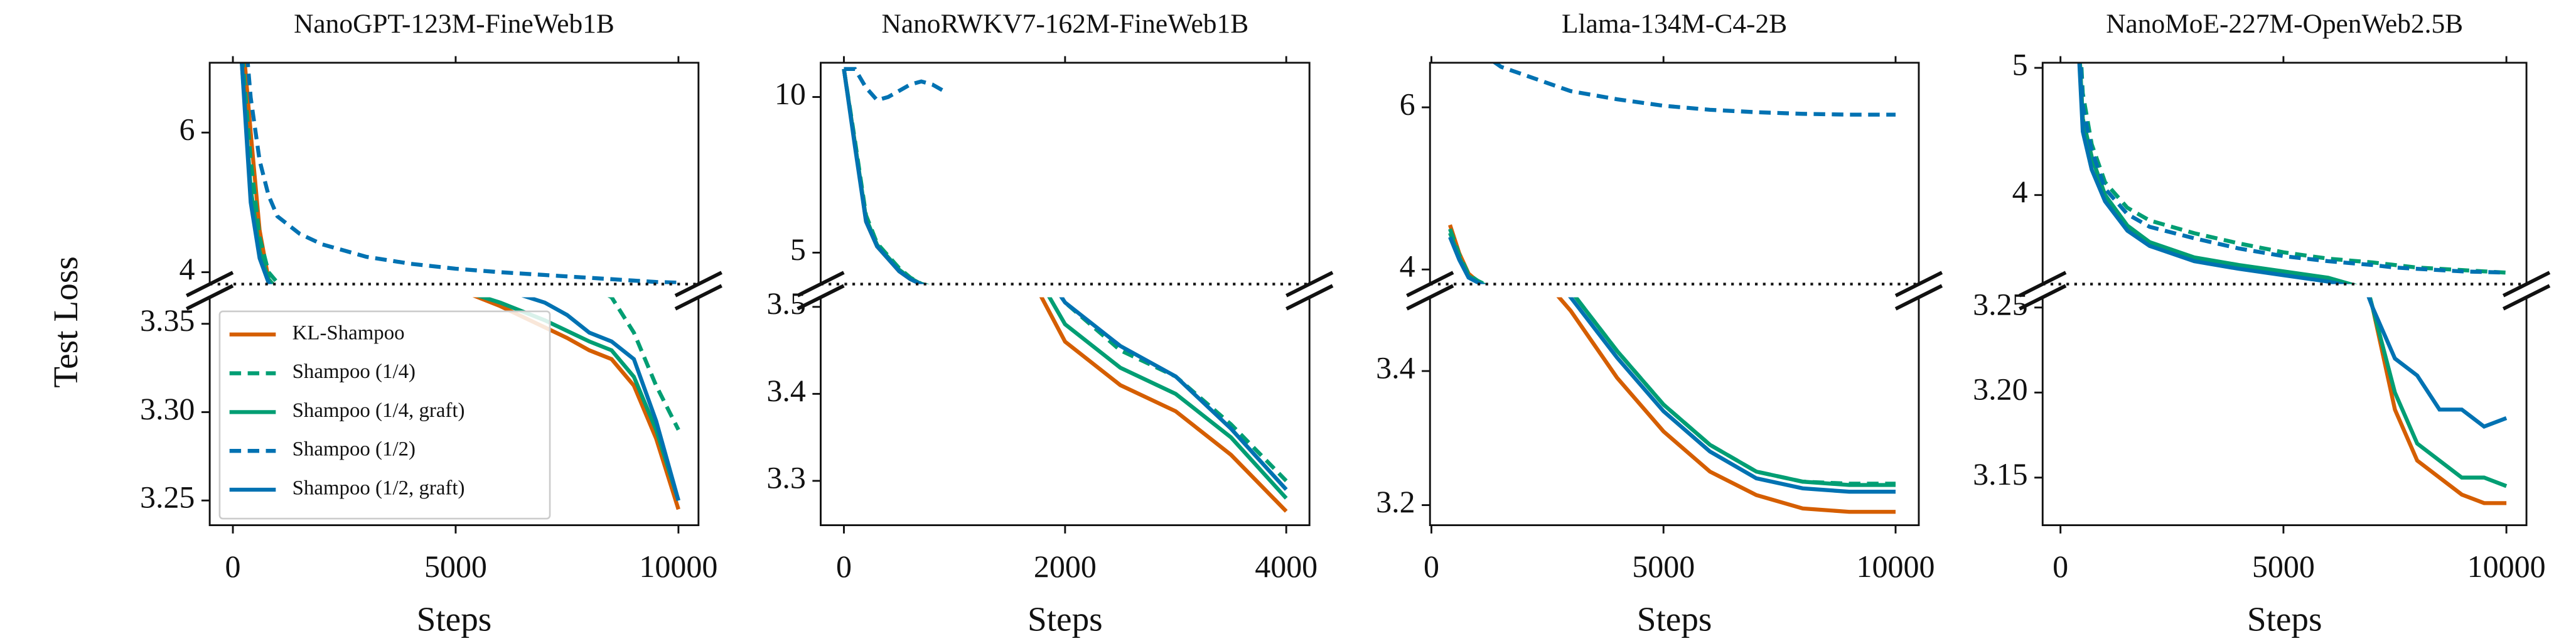 This screenshot has width=2576, height=641. I want to click on x-tick-label: 2000, so click(1065, 566).